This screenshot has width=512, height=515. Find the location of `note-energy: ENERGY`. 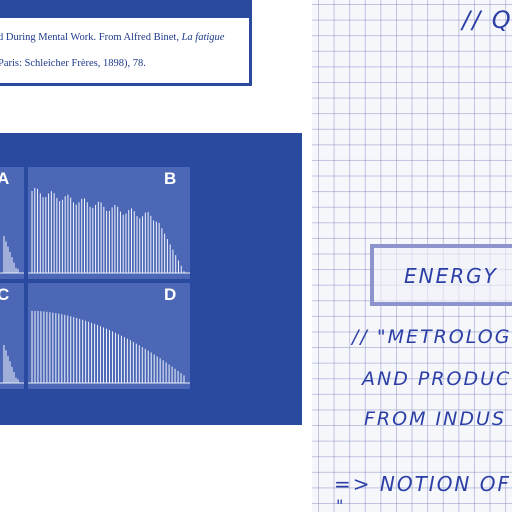

note-energy: ENERGY is located at coordinates (451, 276).